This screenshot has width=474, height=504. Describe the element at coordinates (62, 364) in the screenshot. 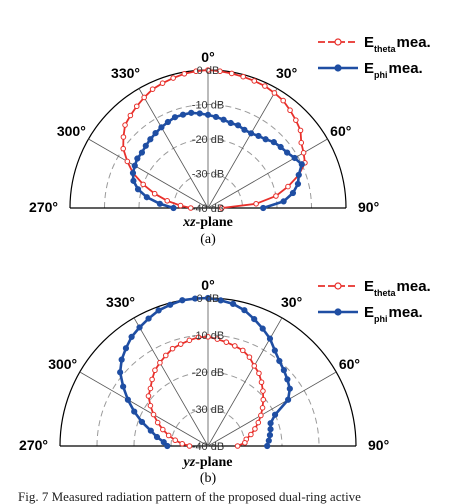

I see `angle-tick-label: 300°` at that location.